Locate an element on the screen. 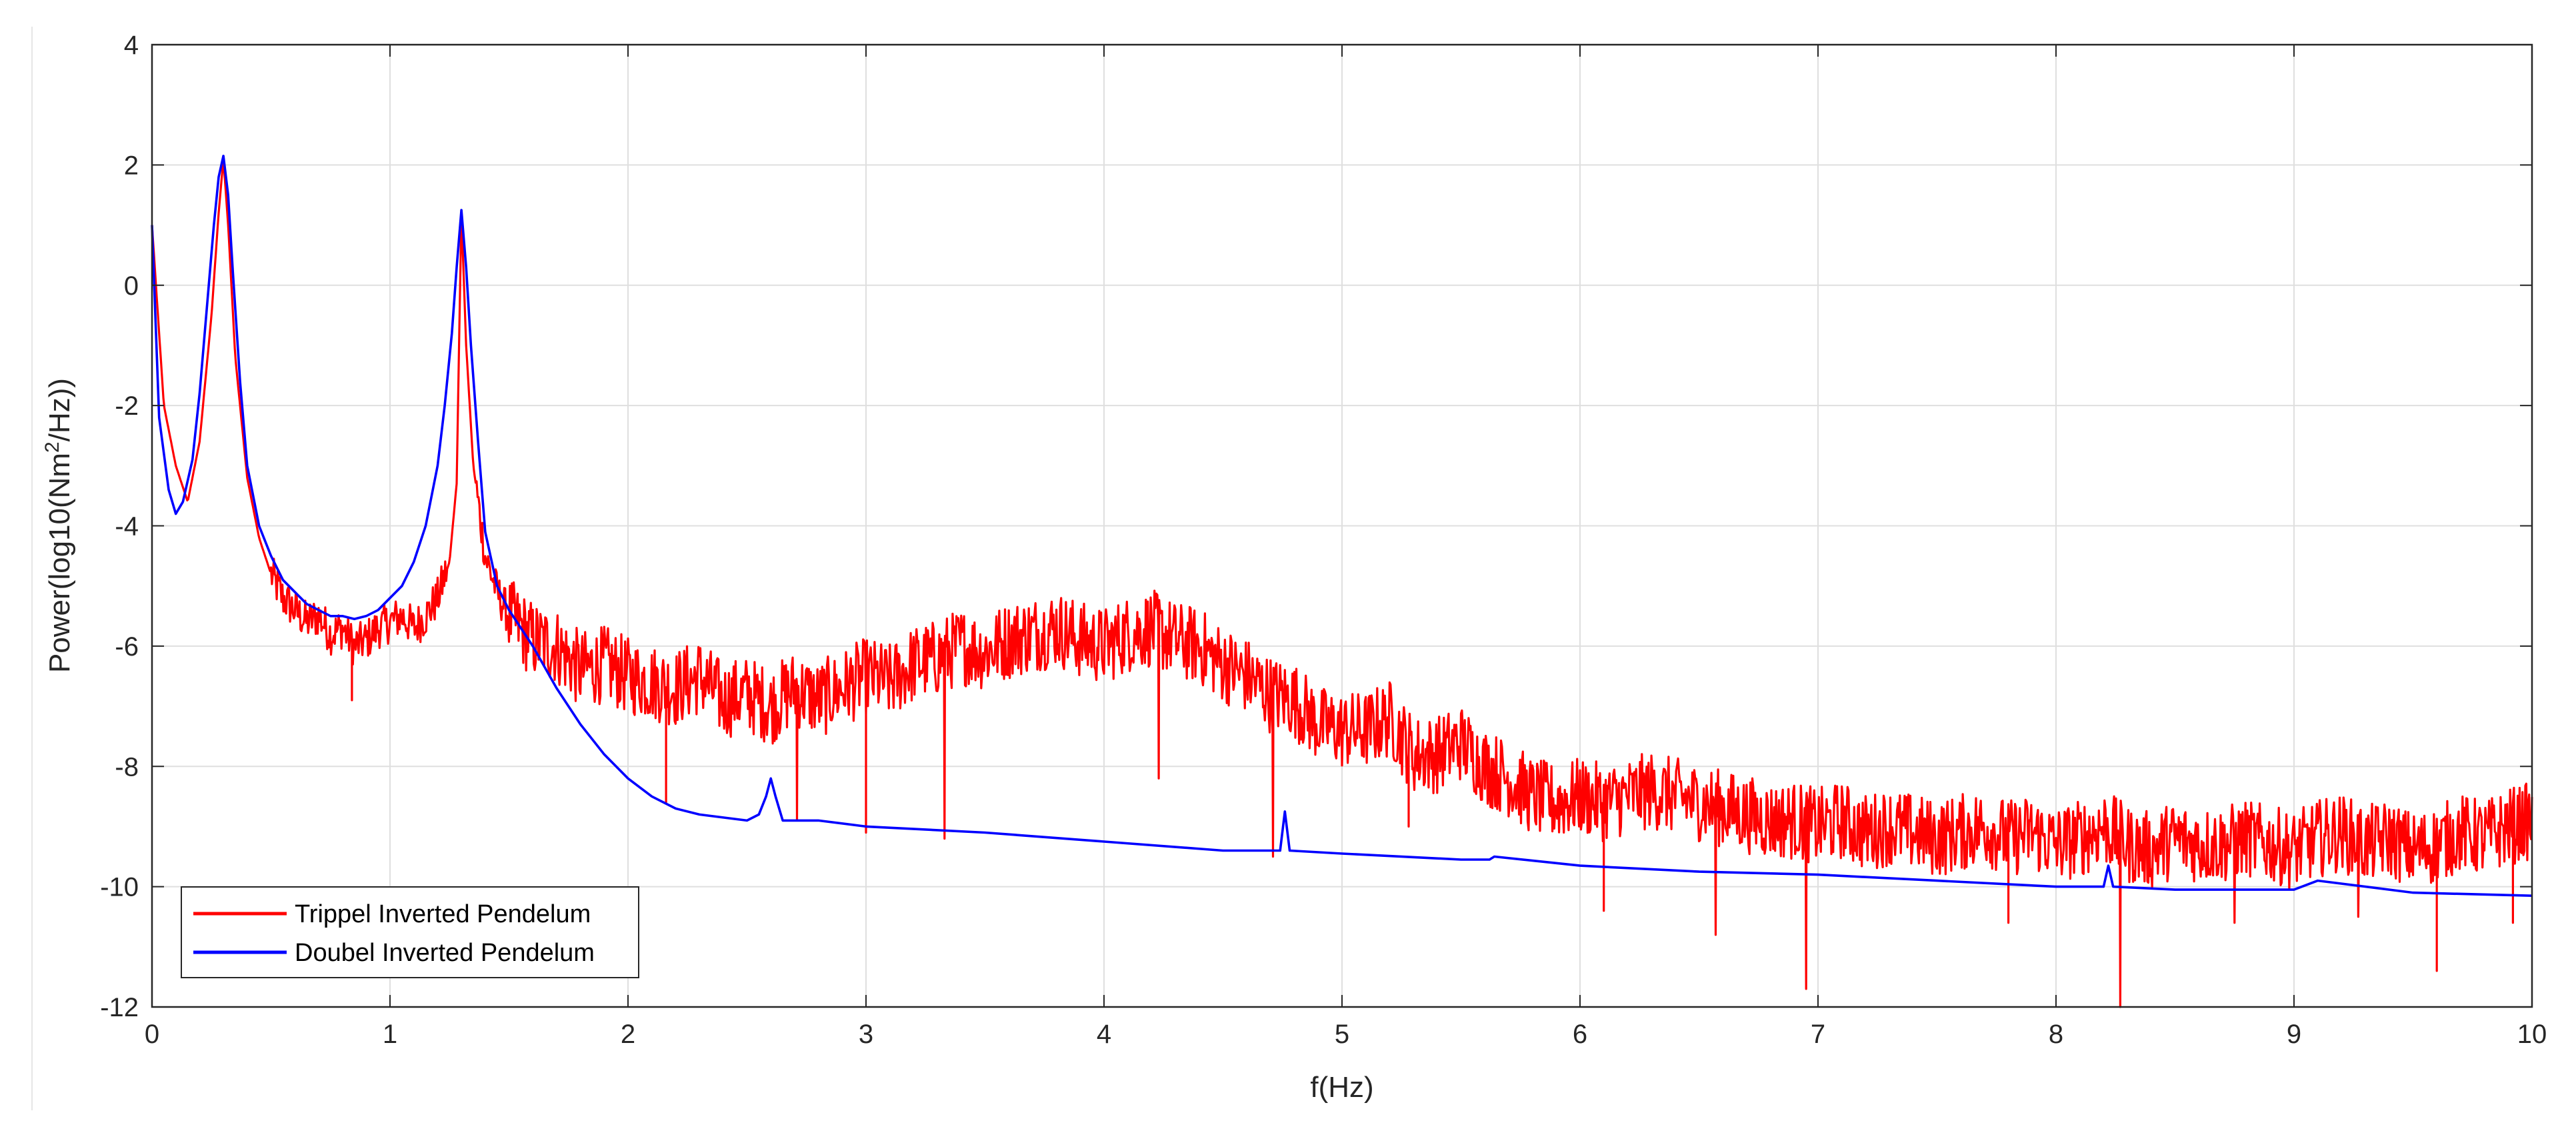 The width and height of the screenshot is (2576, 1145). y-tick-label: -12 is located at coordinates (119, 1008).